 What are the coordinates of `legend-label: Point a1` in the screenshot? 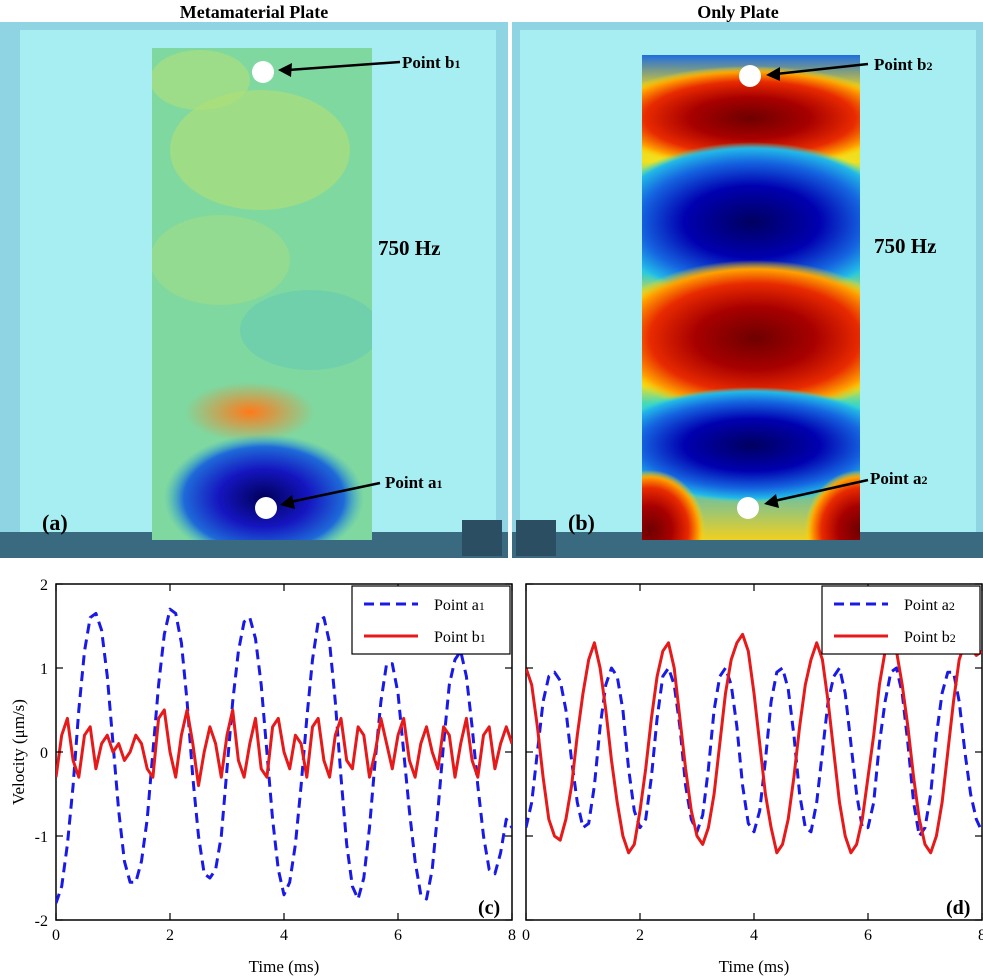 It's located at (459, 605).